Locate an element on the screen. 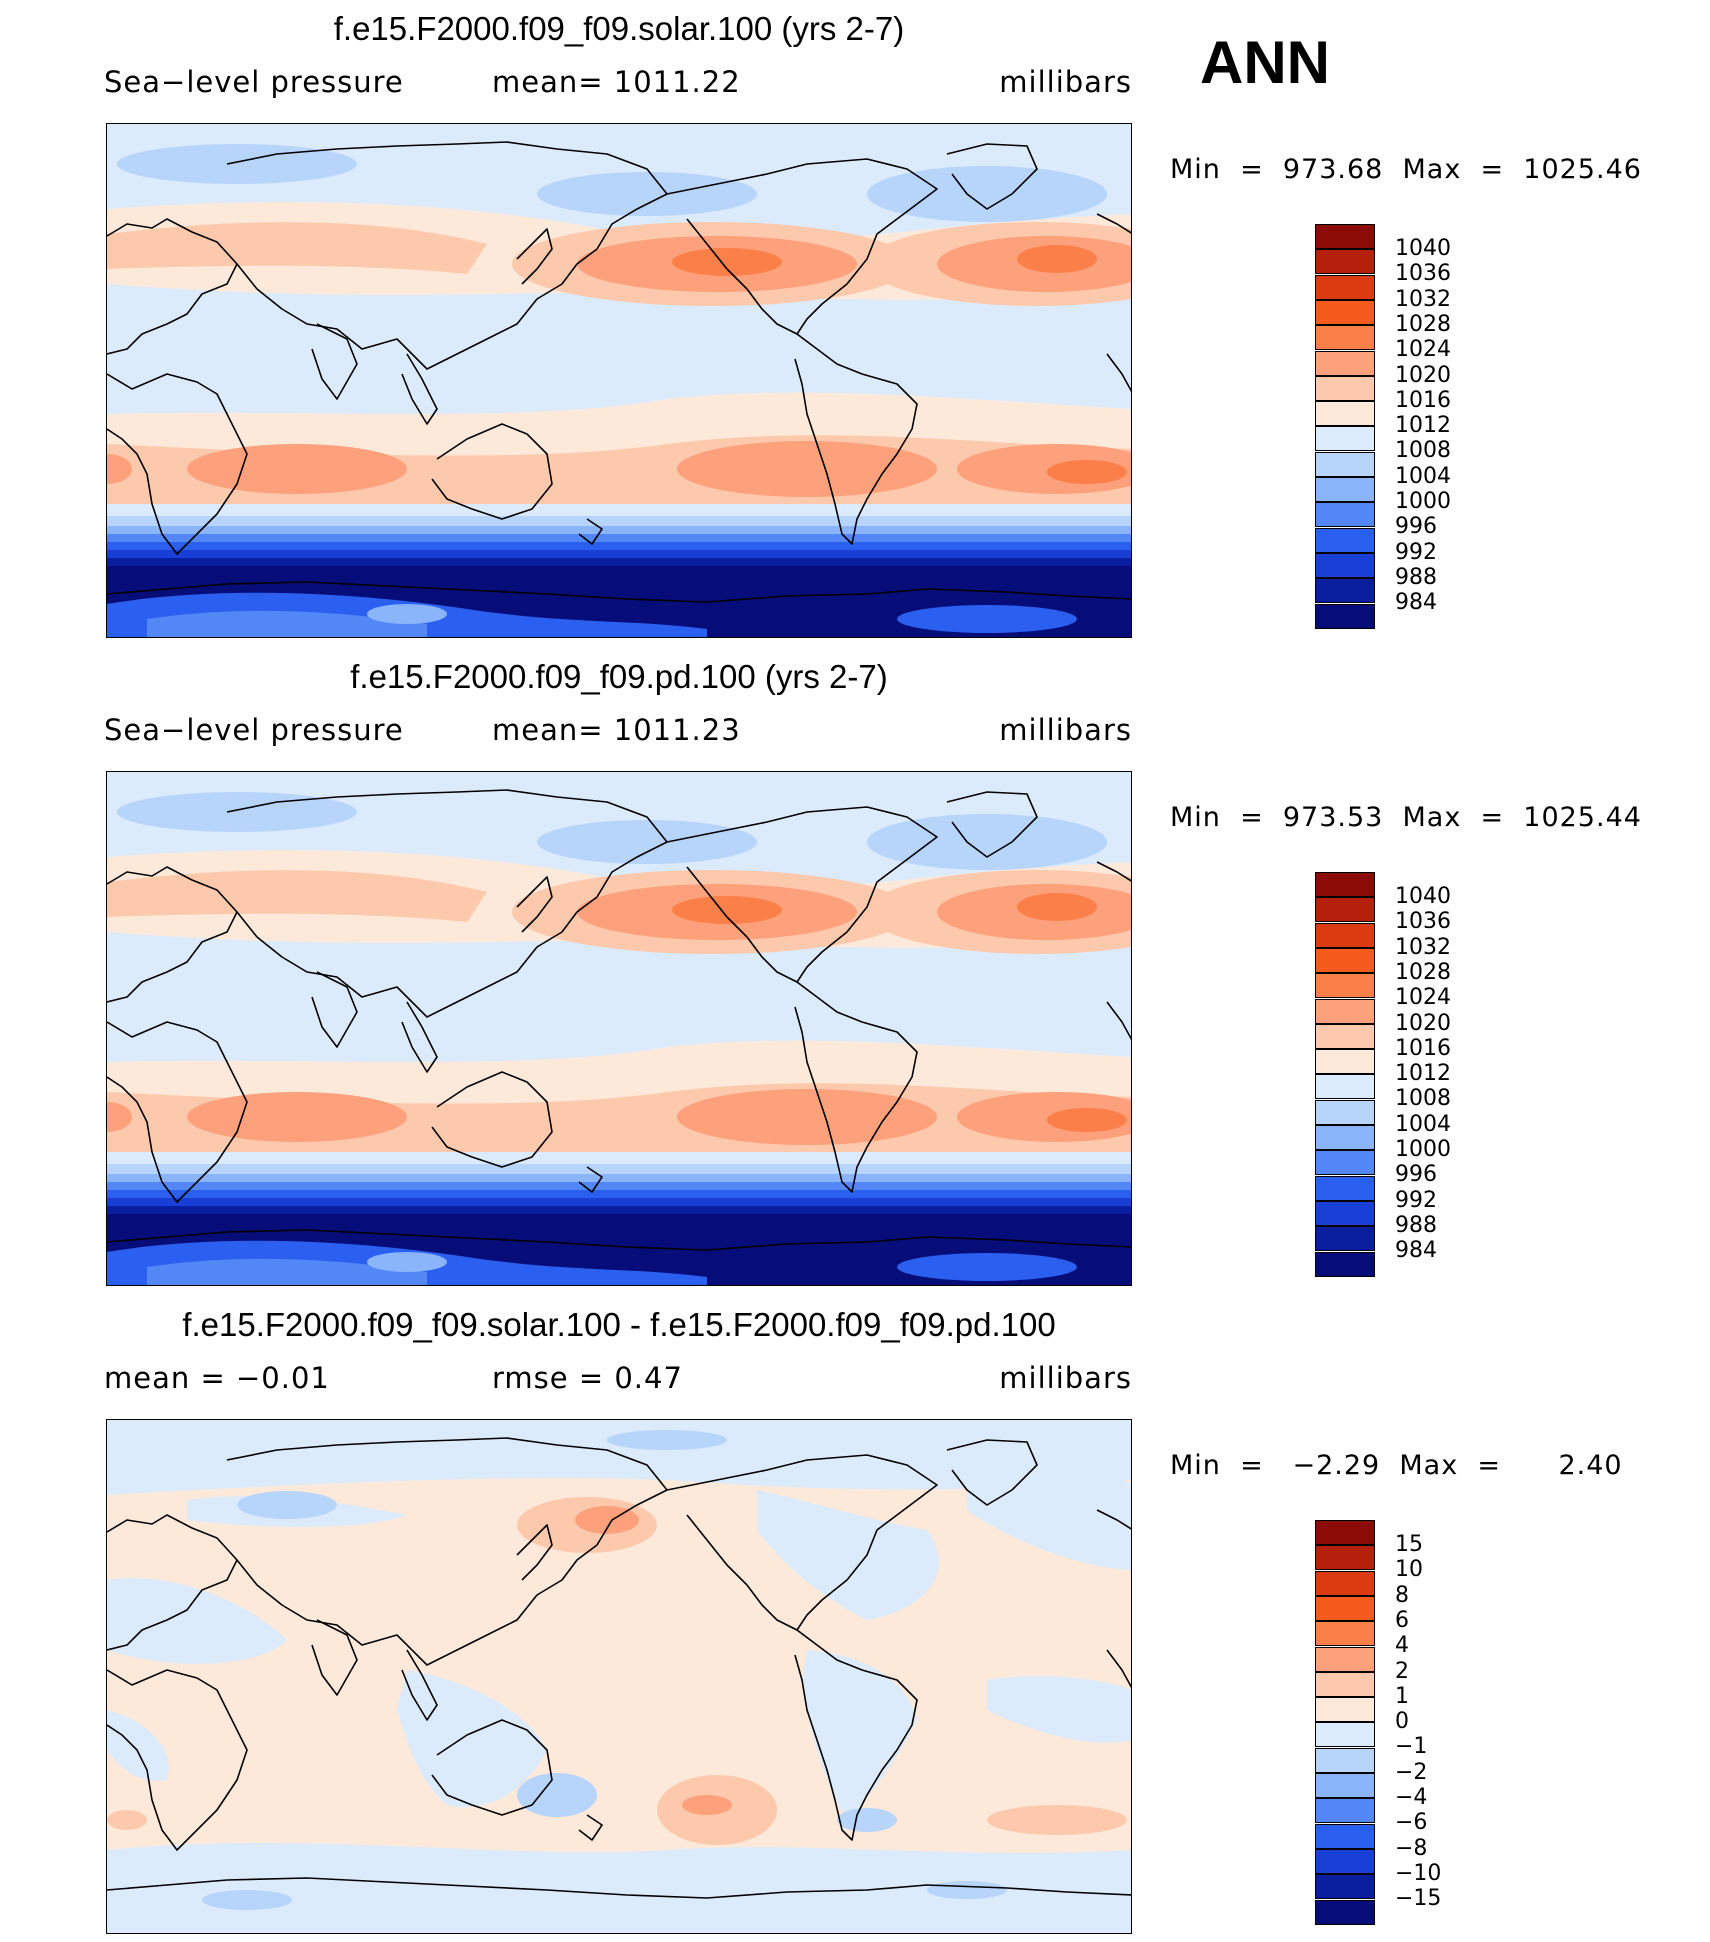 The height and width of the screenshot is (1942, 1710). colorbar-label: 1 is located at coordinates (1402, 1696).